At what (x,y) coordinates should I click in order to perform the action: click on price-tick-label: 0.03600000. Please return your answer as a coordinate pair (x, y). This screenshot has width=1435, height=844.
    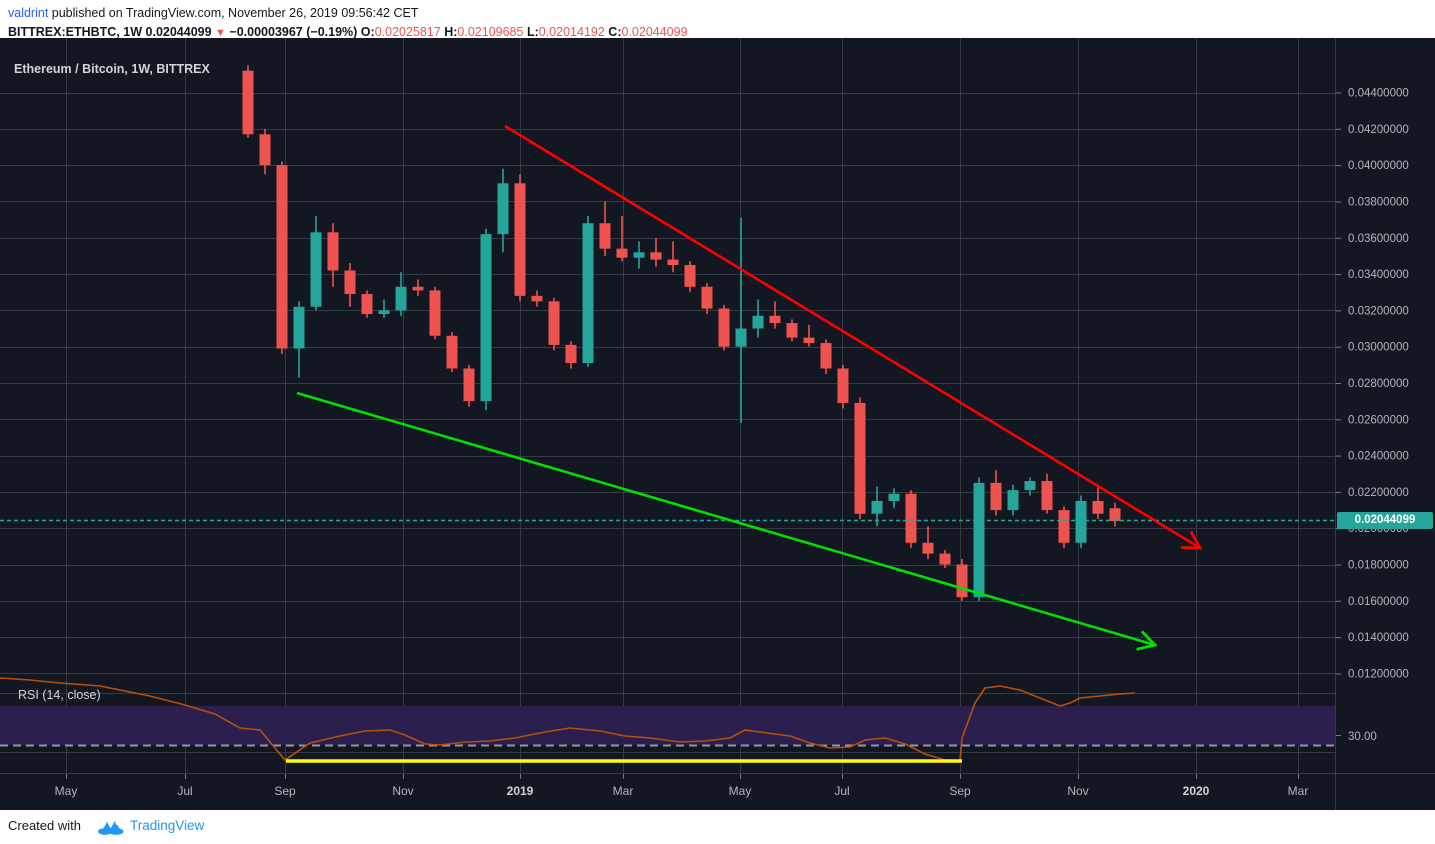
    Looking at the image, I should click on (1378, 239).